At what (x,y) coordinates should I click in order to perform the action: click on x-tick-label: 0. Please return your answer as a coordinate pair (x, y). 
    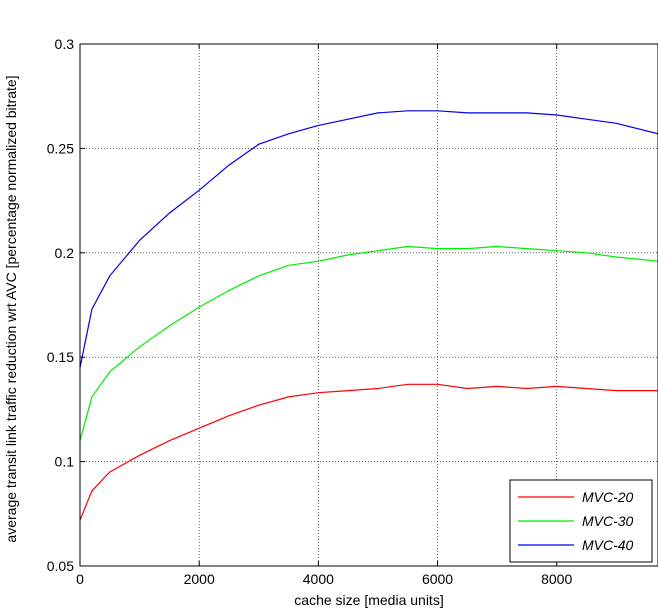
    Looking at the image, I should click on (80, 579).